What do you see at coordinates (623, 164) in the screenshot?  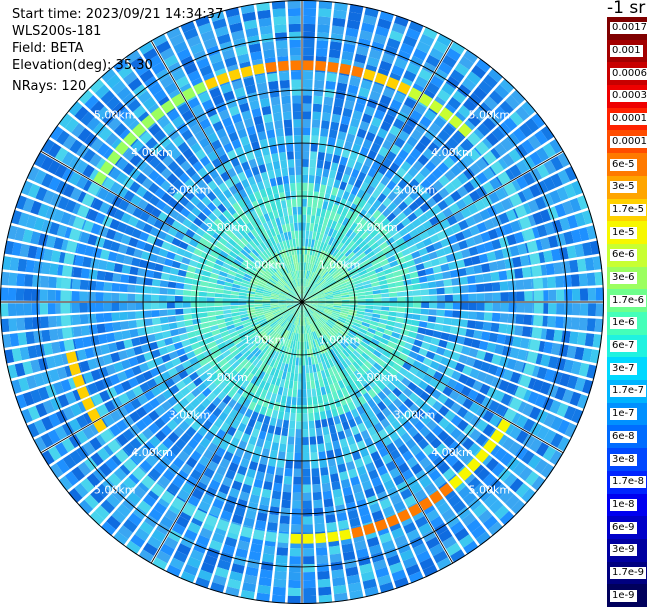 I see `colorbar-label: 6e-5` at bounding box center [623, 164].